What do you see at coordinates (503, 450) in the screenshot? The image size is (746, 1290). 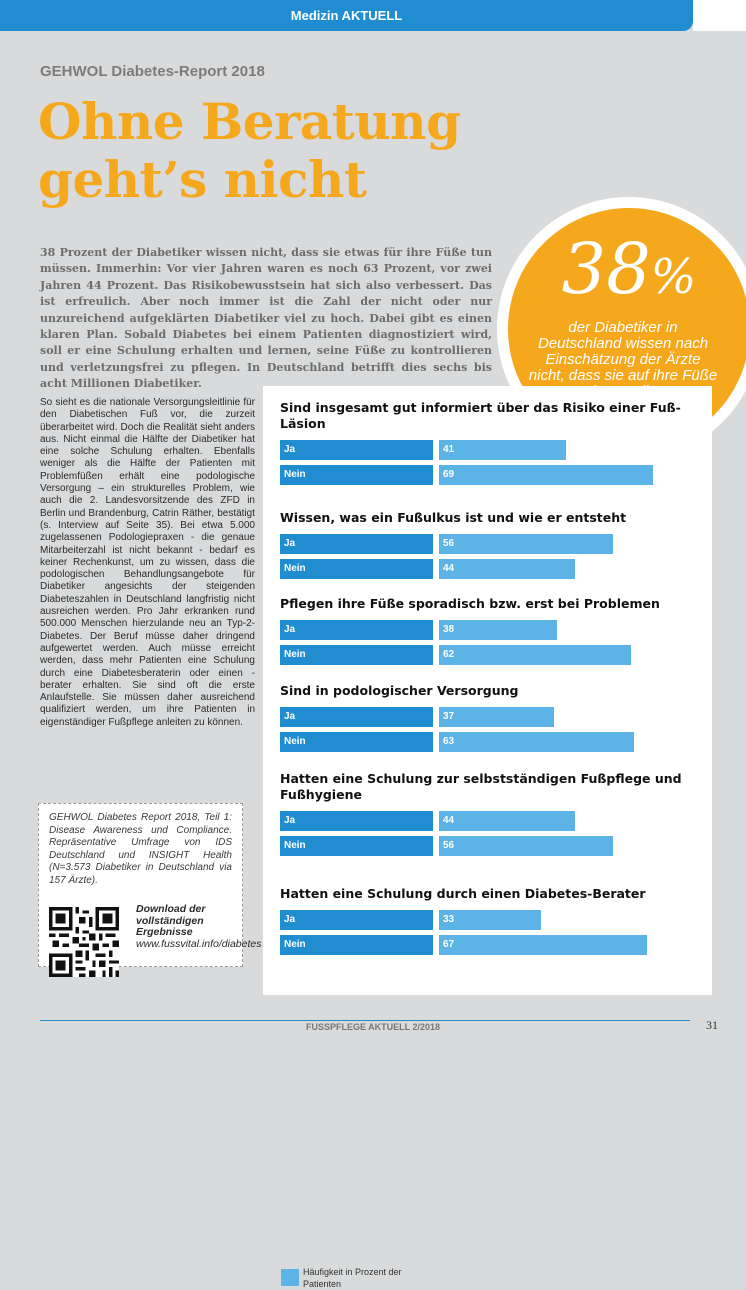 I see `bar-1-ja: 41` at bounding box center [503, 450].